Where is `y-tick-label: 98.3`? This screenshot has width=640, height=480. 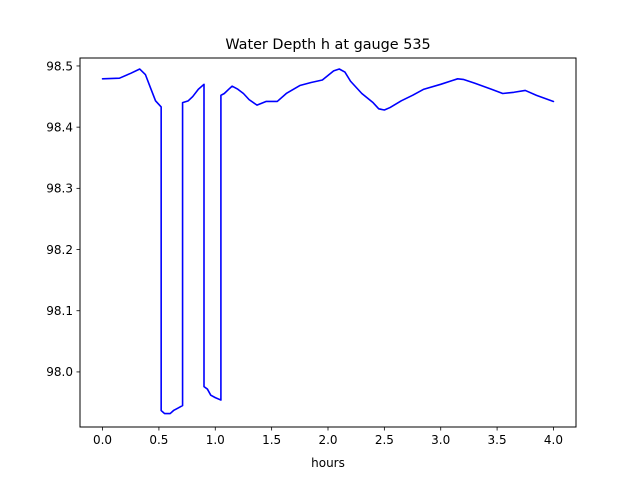
y-tick-label: 98.3 is located at coordinates (59, 189).